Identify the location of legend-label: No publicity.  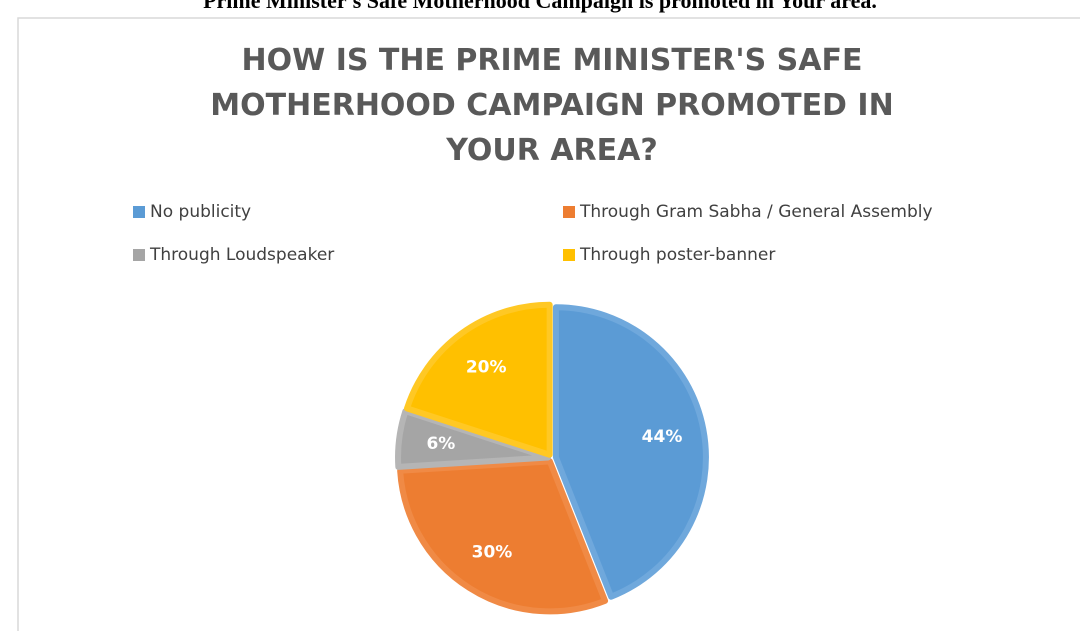
(200, 212).